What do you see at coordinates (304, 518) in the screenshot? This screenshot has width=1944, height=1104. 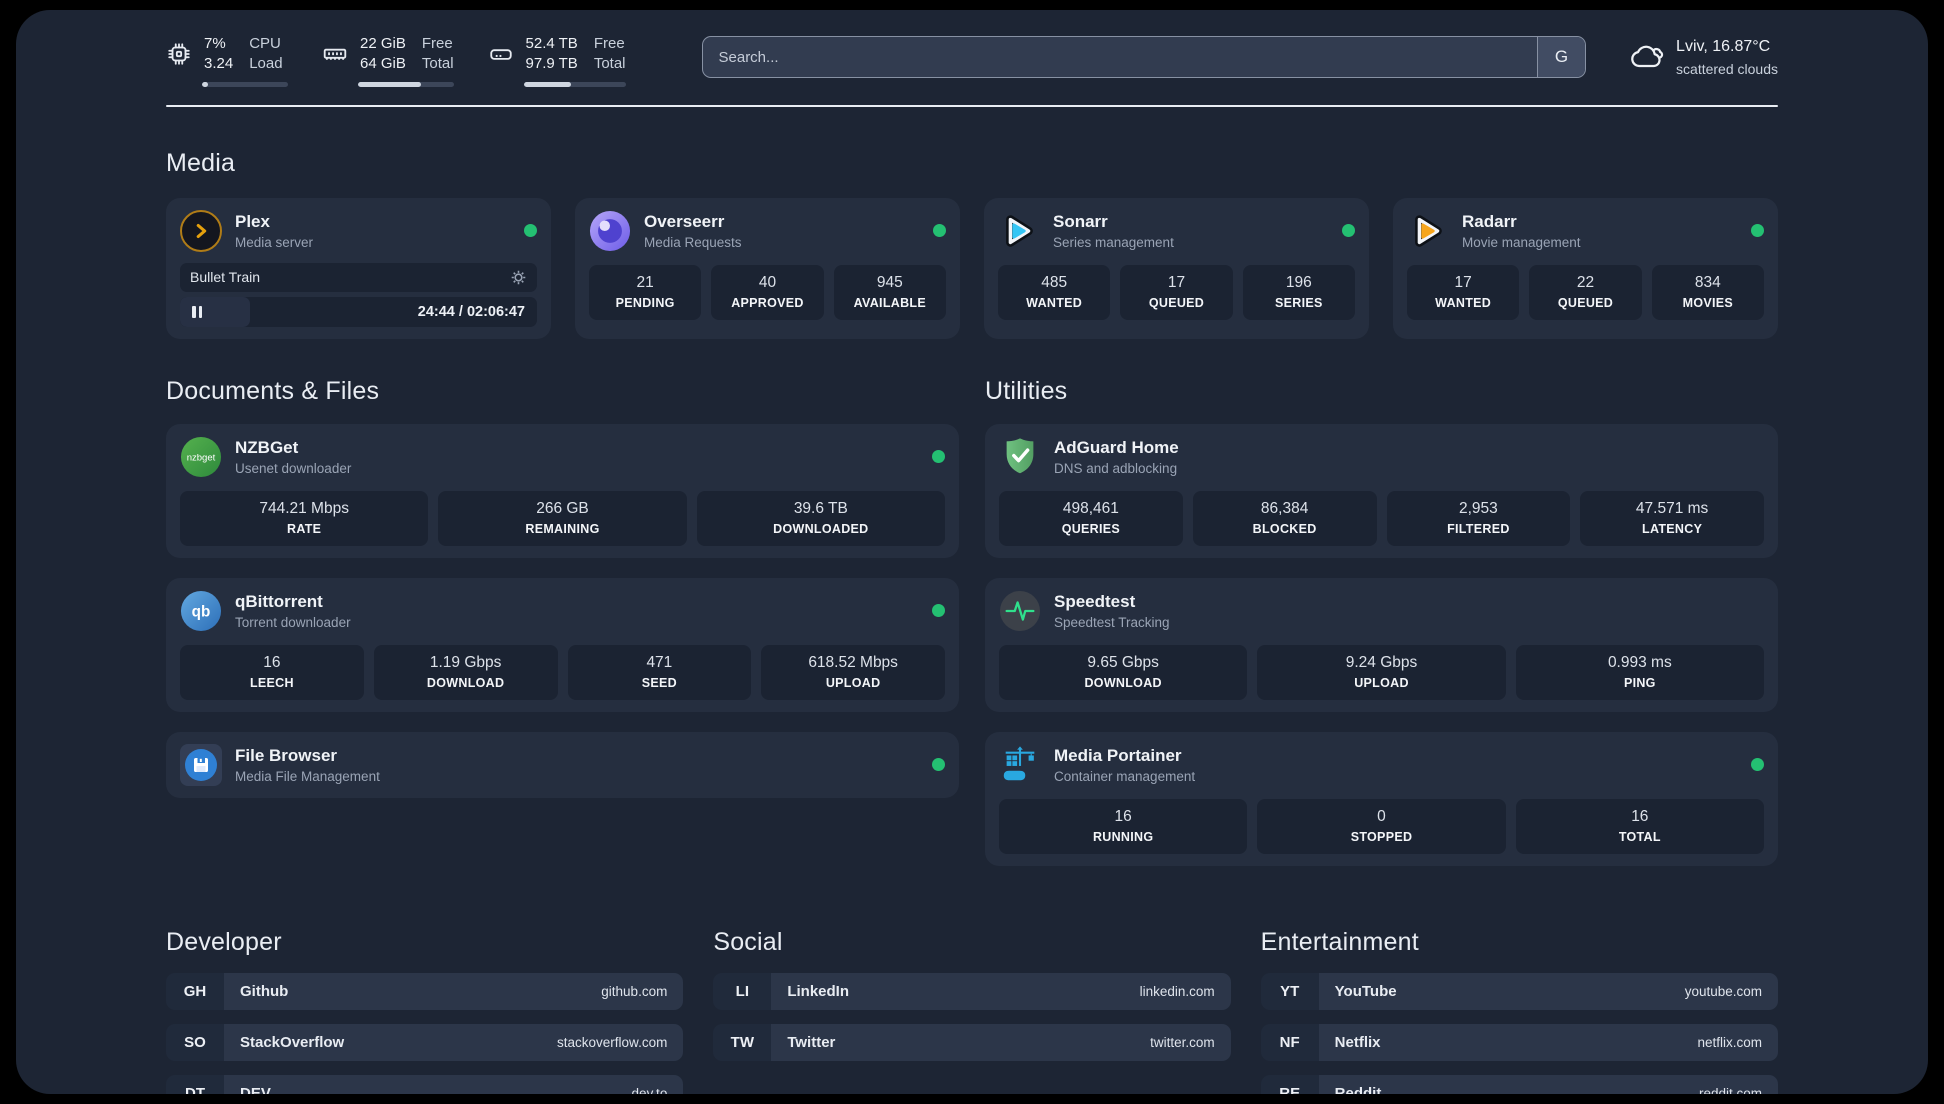 I see `stat-rate: 744.21 Mbps RATE` at bounding box center [304, 518].